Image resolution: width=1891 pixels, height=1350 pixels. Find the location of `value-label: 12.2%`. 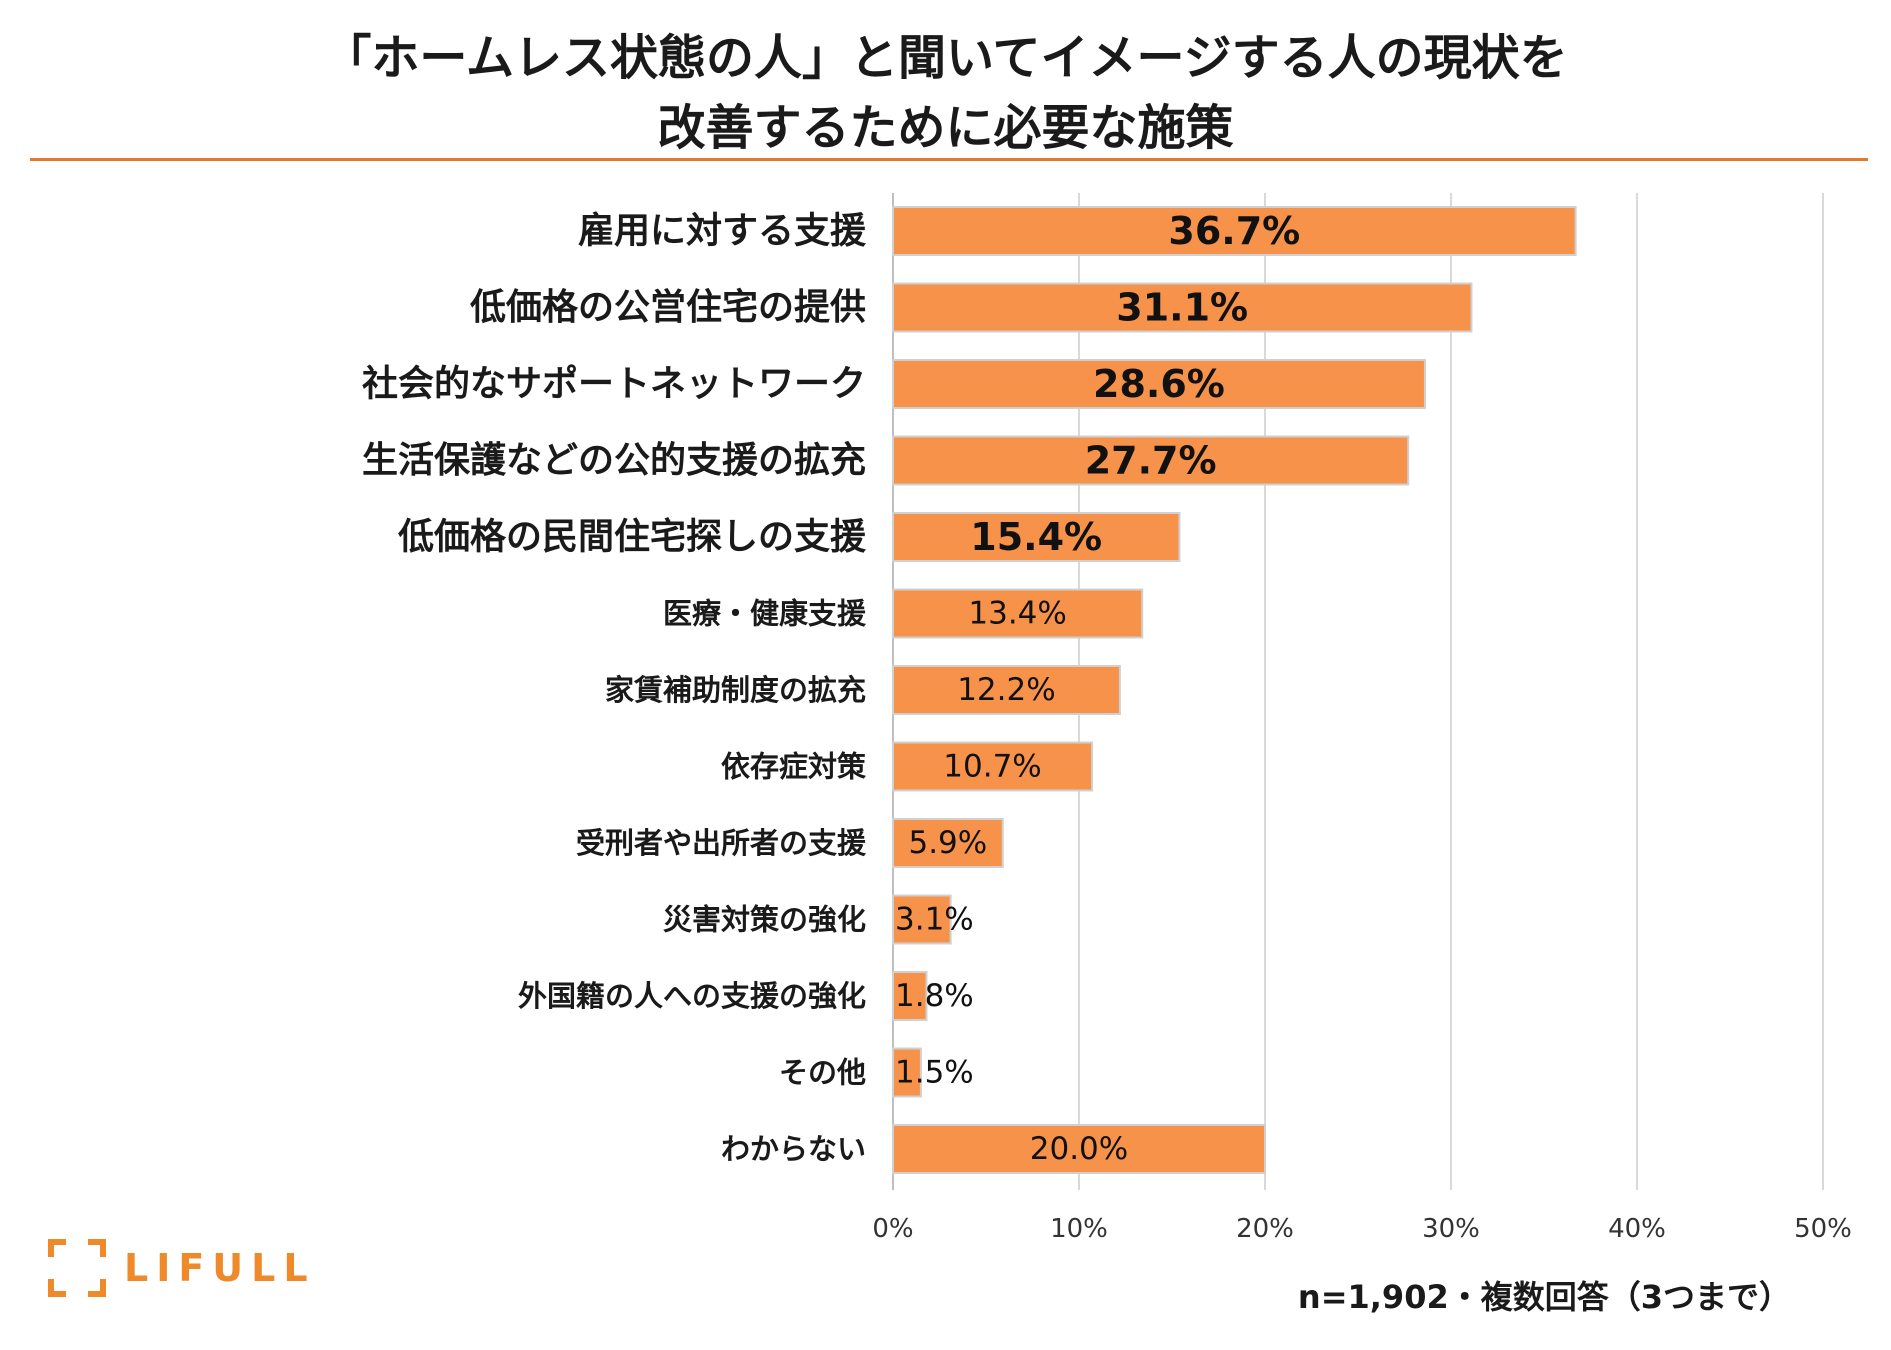

value-label: 12.2% is located at coordinates (1006, 690).